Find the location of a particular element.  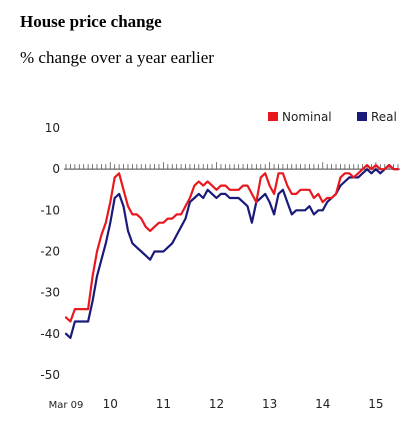

x-tick-label: 10 is located at coordinates (110, 404).